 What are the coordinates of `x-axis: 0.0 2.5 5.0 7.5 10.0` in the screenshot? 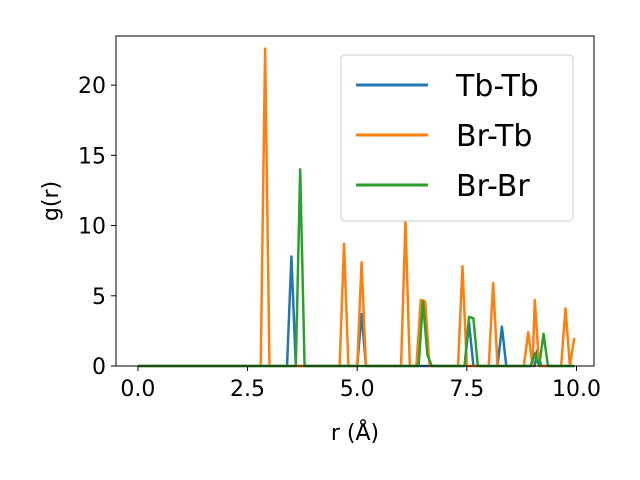 It's located at (360, 384).